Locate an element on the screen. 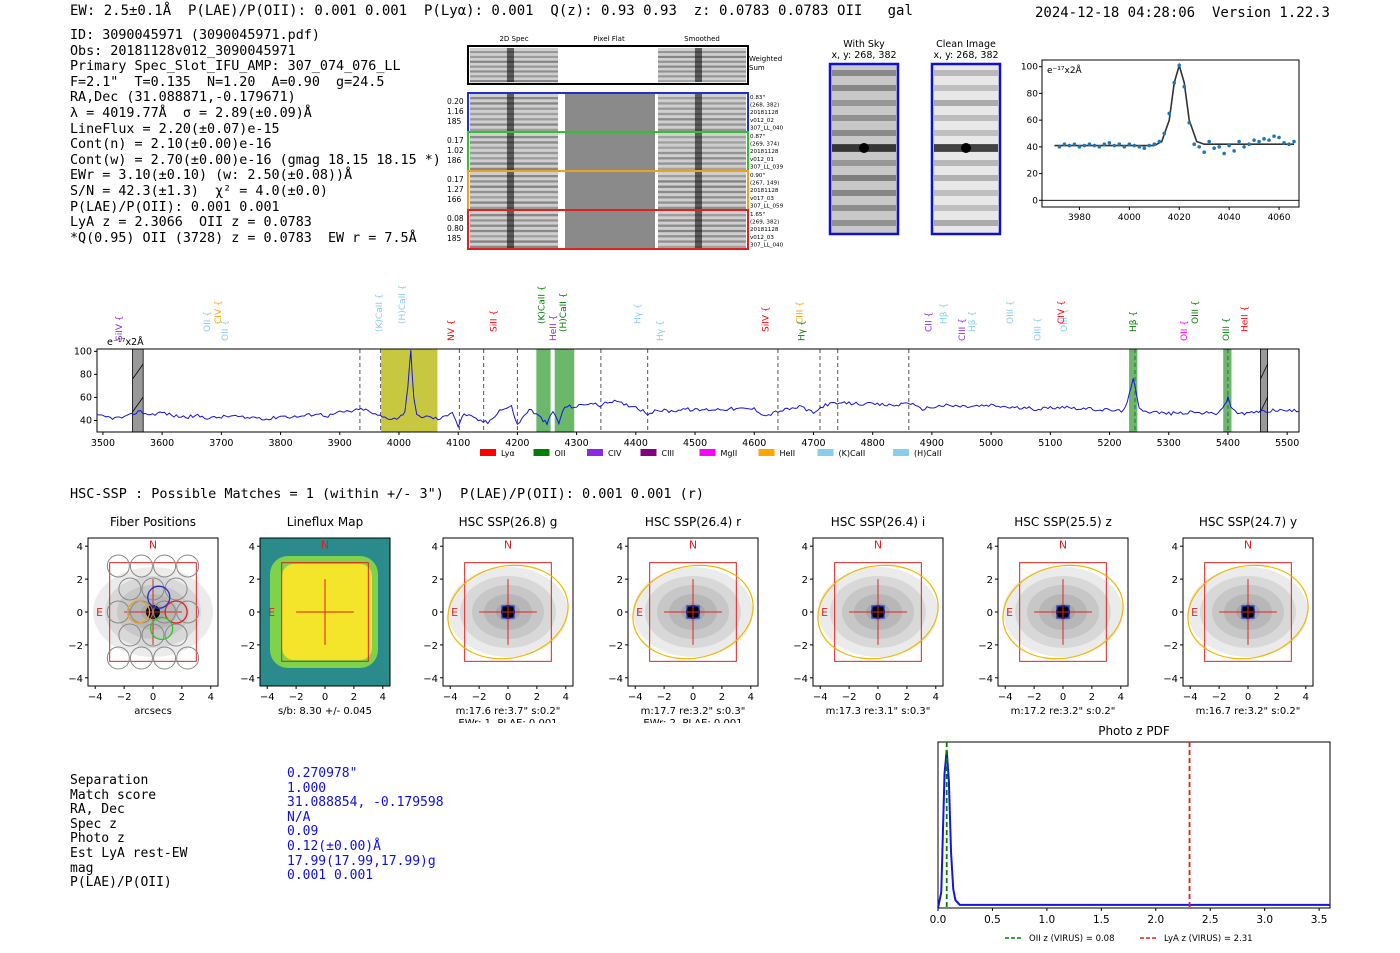  header-right: 2024-12-18 04:28:06 Version 1.22.3 is located at coordinates (1182, 13).